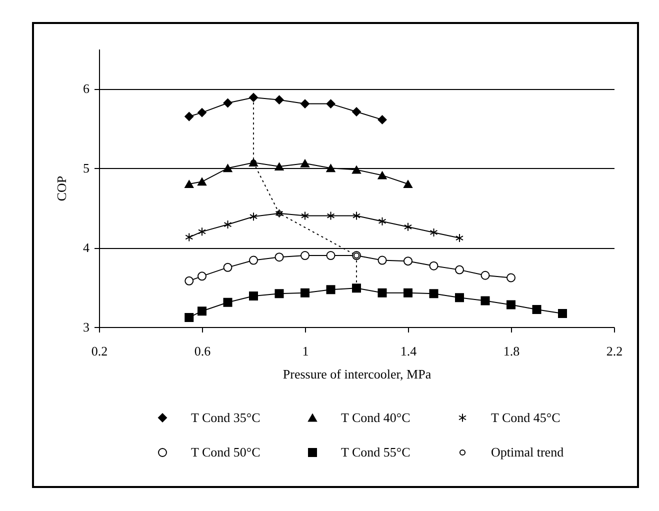  Describe the element at coordinates (409, 351) in the screenshot. I see `x-tick-label: 1.4` at that location.